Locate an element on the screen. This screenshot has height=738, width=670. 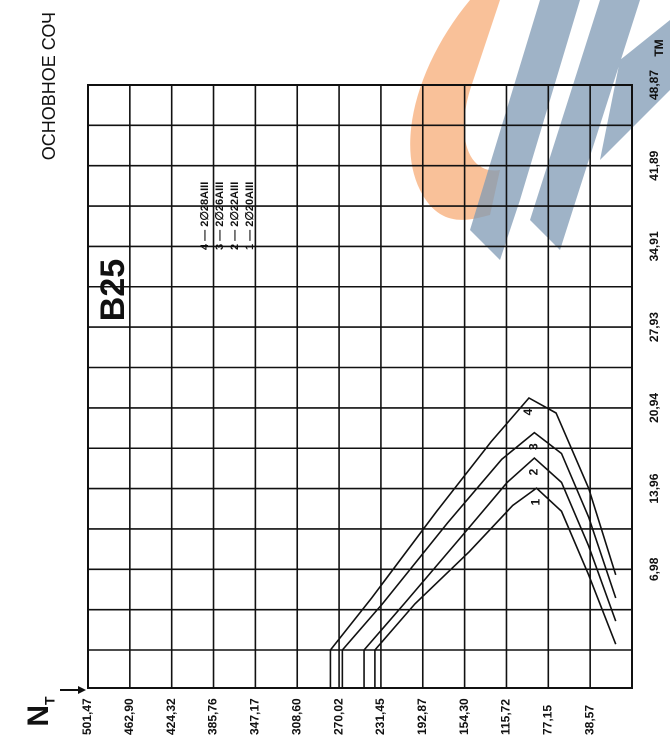
header-text: ОСНОВНОЕ СОЧ is located at coordinates (49, 86).